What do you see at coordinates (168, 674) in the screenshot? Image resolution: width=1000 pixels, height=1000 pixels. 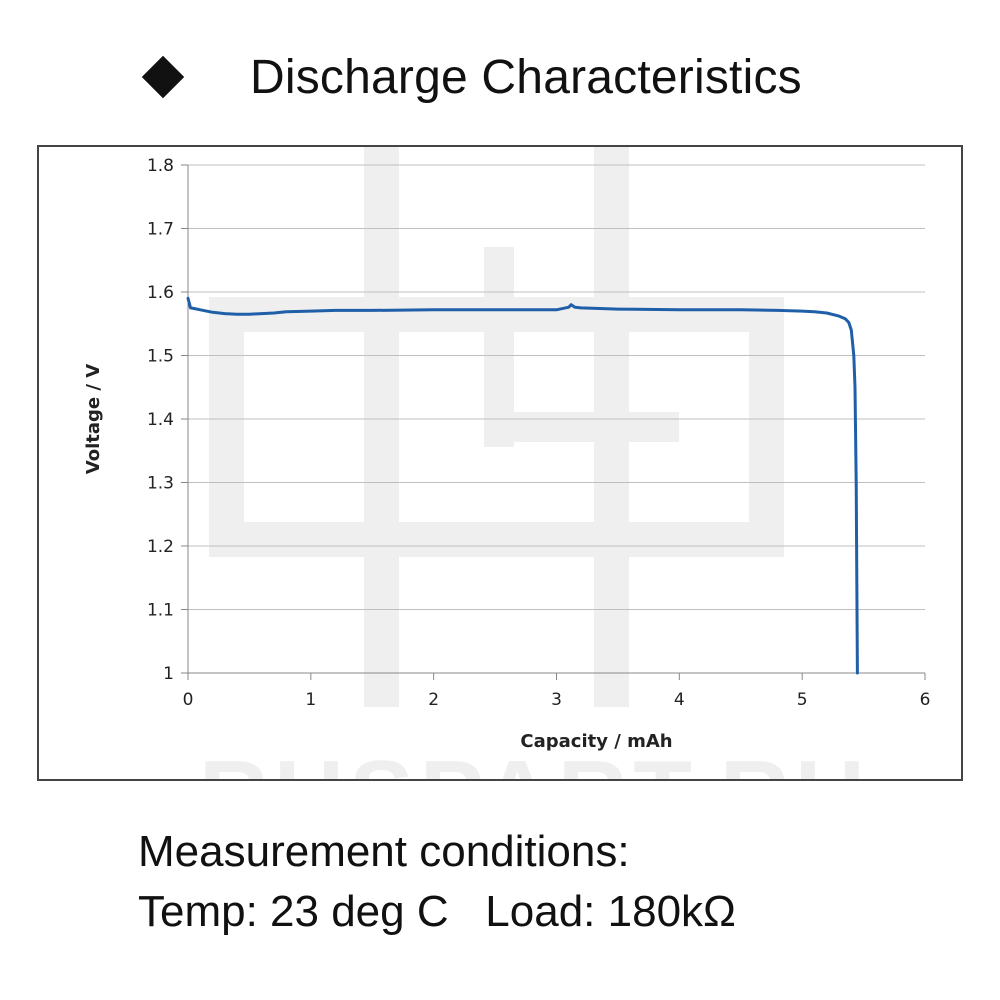 I see `y-tick-label: 1` at bounding box center [168, 674].